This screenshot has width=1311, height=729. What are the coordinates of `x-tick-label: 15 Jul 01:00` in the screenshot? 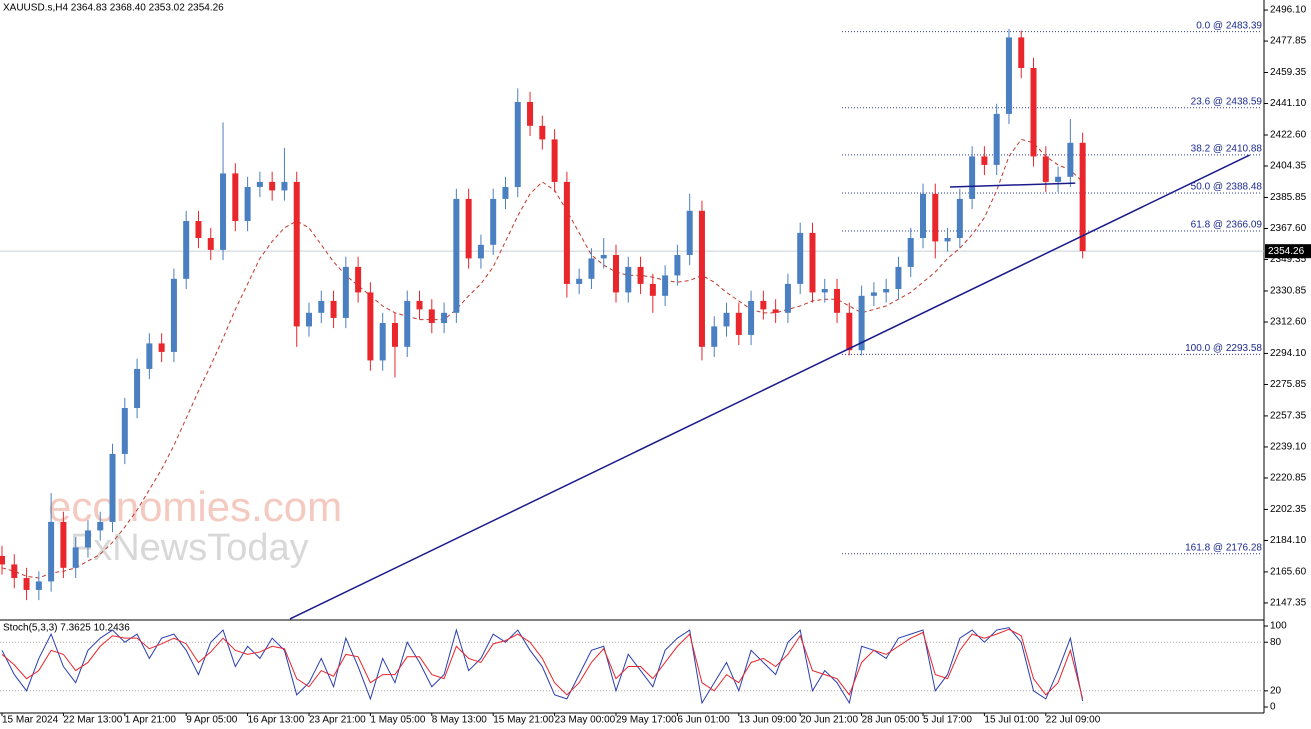 It's located at (1011, 720).